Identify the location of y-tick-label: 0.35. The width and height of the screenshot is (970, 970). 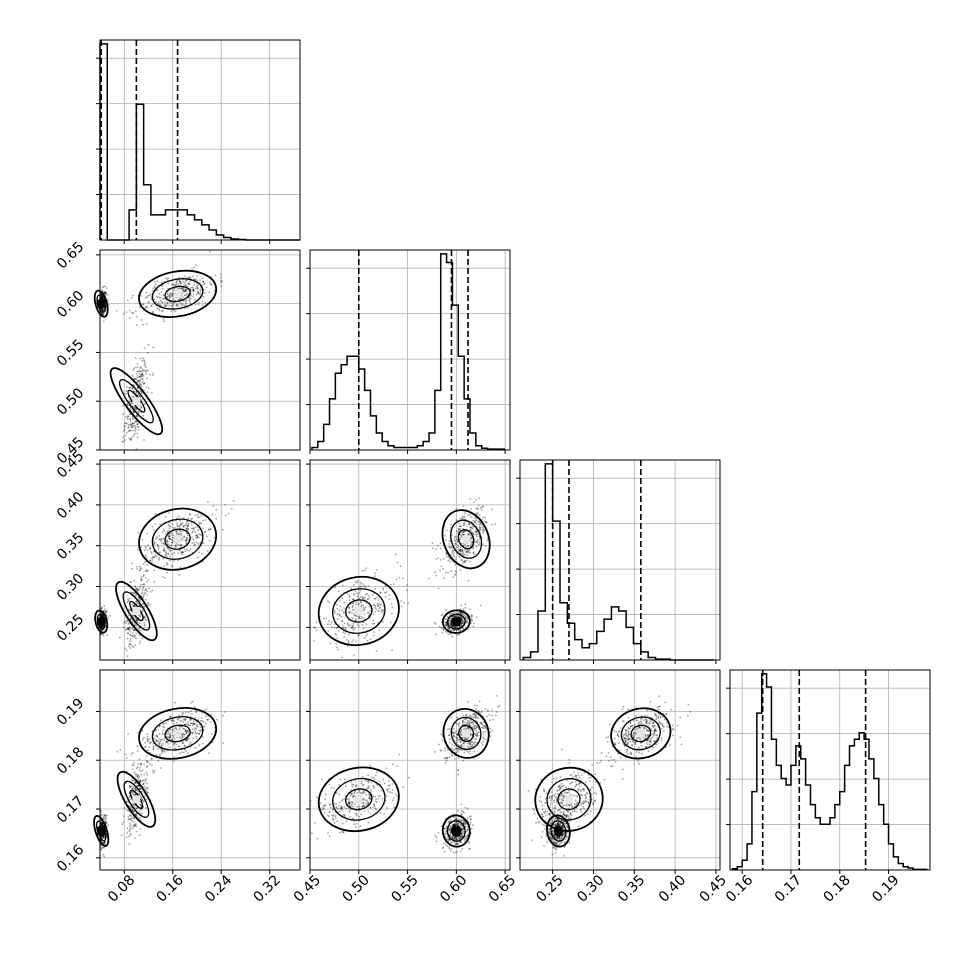
(70, 546).